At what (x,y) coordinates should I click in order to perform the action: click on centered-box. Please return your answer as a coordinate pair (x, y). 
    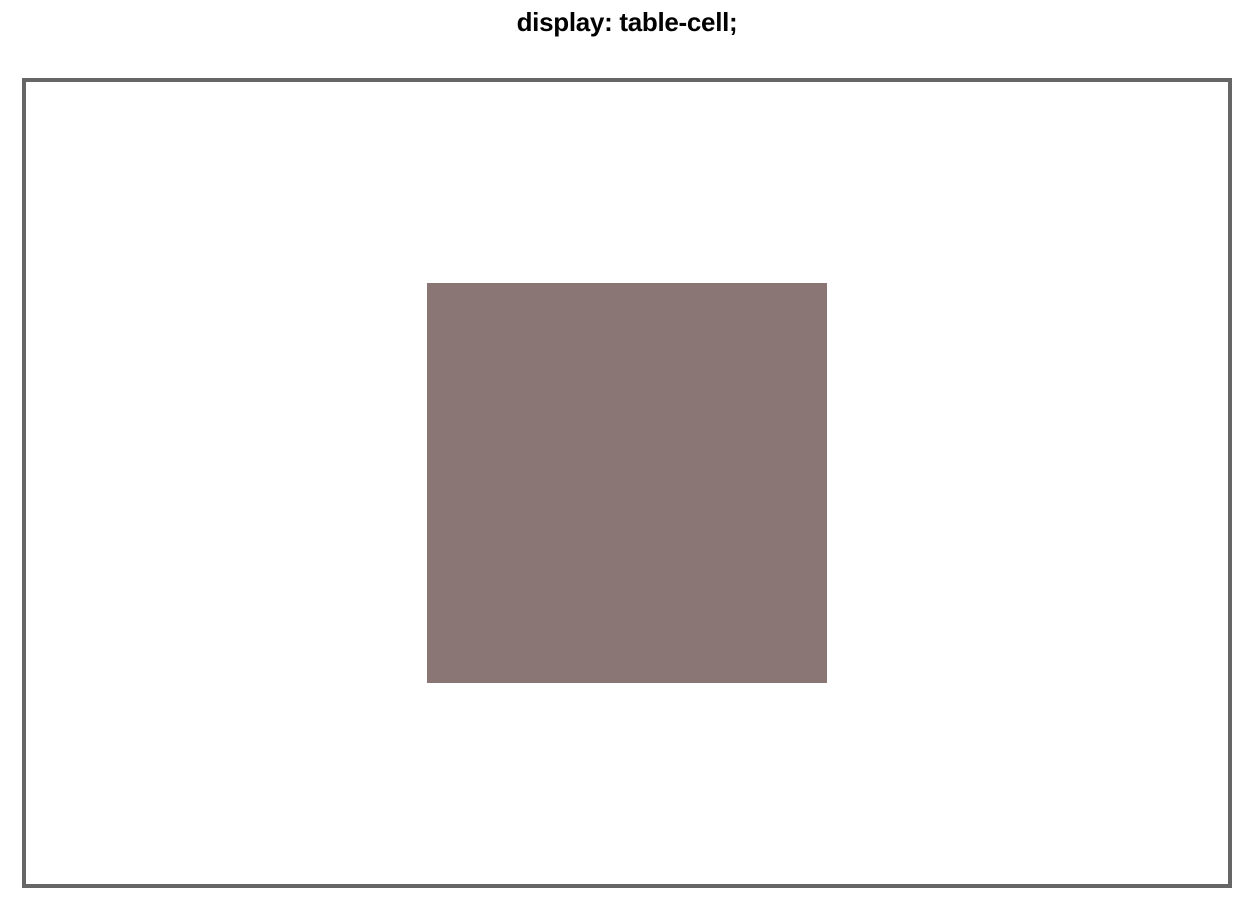
    Looking at the image, I should click on (627, 483).